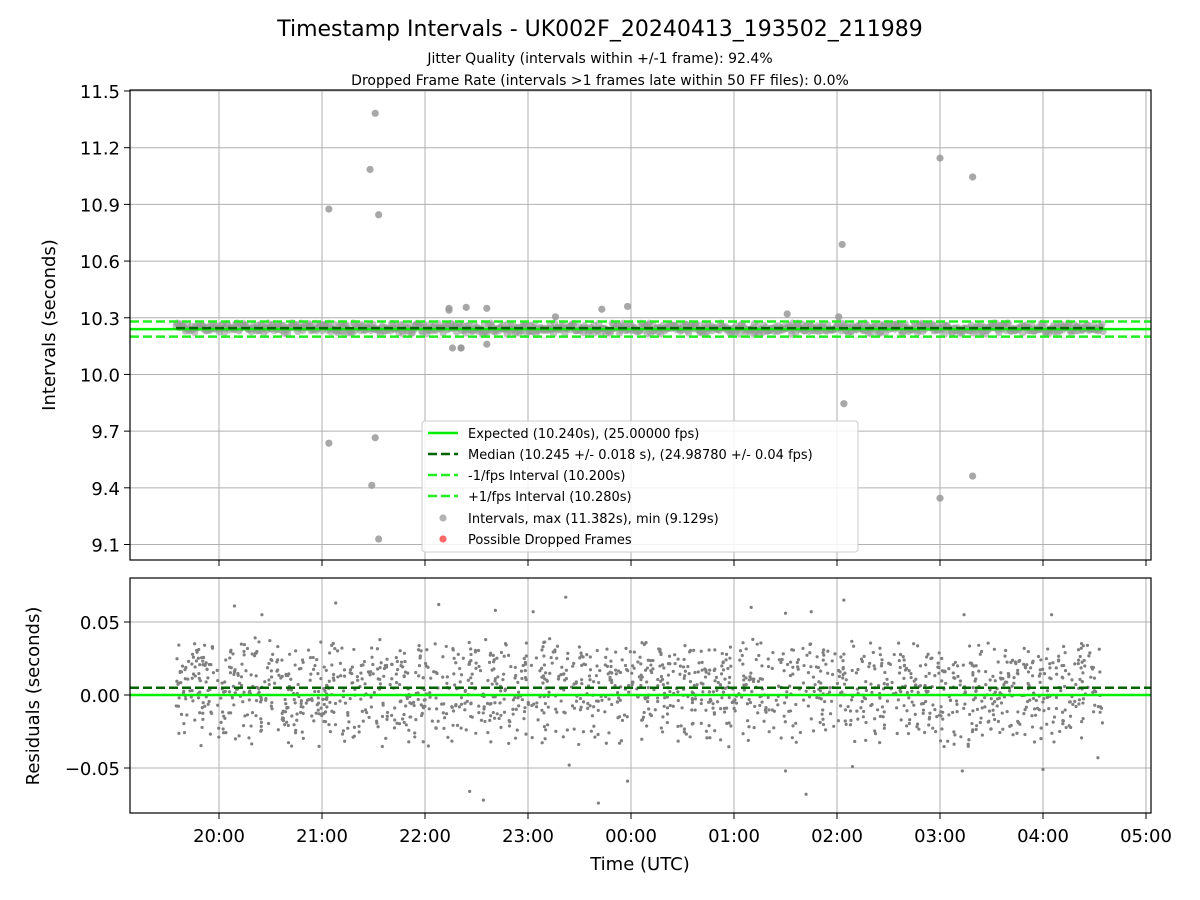 Image resolution: width=1200 pixels, height=900 pixels. What do you see at coordinates (640, 691) in the screenshot?
I see `residuals-reference-lines` at bounding box center [640, 691].